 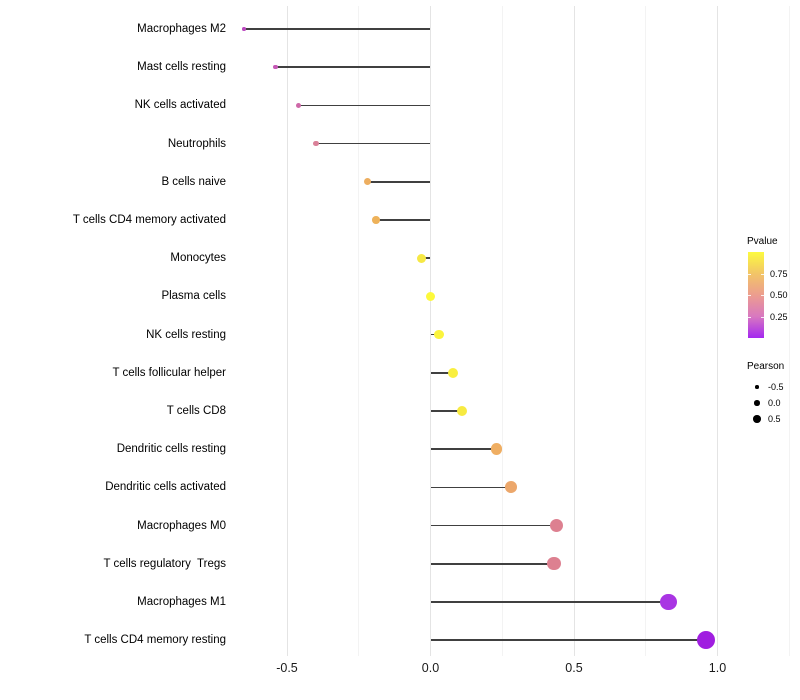 I want to click on y-axis-label: Dendritic cells activated, so click(x=165, y=487).